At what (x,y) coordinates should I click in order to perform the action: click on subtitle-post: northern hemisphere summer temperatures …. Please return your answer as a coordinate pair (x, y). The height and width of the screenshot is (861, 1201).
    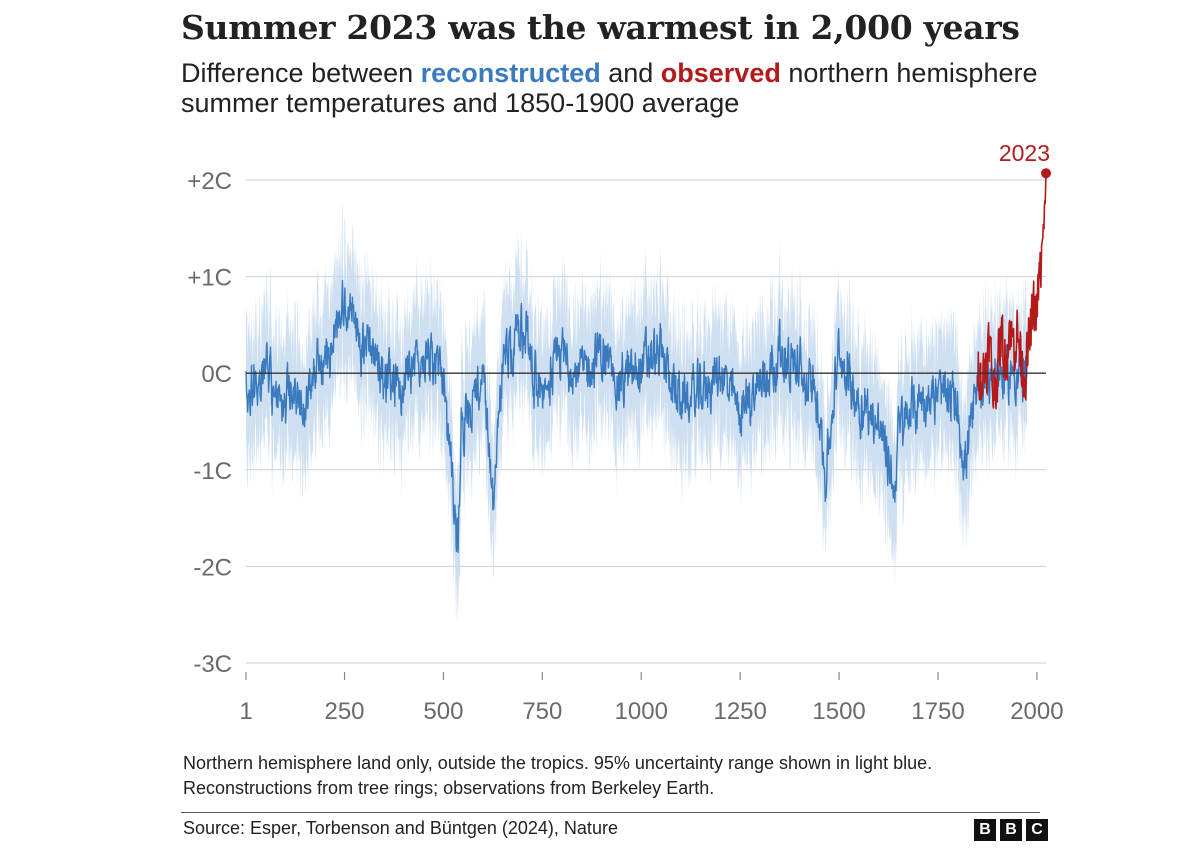
    Looking at the image, I should click on (609, 88).